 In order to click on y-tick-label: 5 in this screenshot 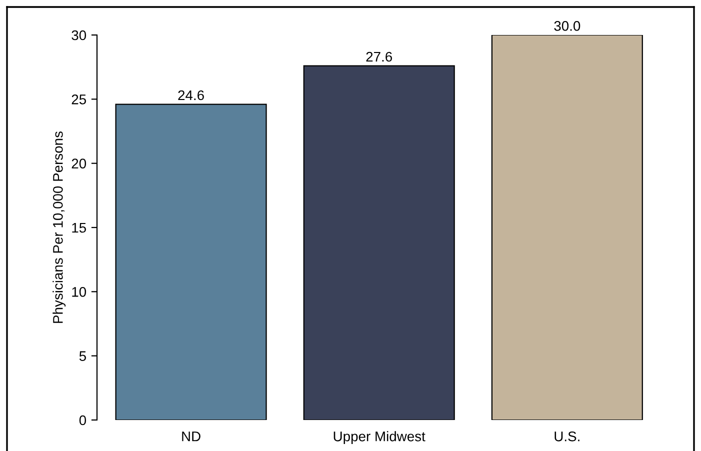, I will do `click(82, 356)`.